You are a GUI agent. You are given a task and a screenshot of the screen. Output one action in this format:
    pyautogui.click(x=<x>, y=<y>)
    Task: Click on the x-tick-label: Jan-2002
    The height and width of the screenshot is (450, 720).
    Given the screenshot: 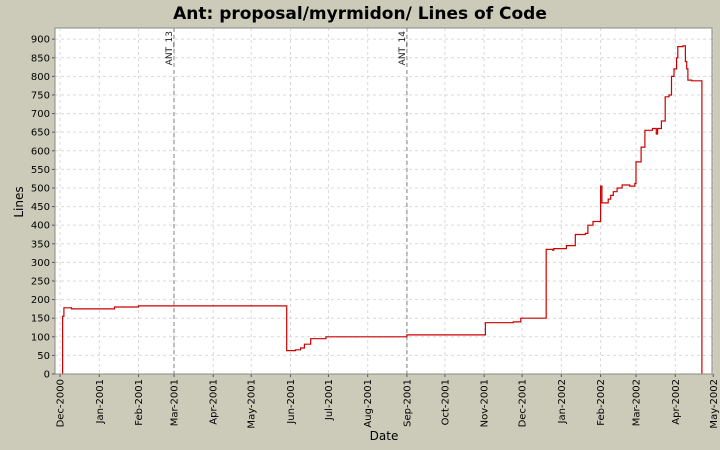 What is the action you would take?
    pyautogui.click(x=562, y=401)
    